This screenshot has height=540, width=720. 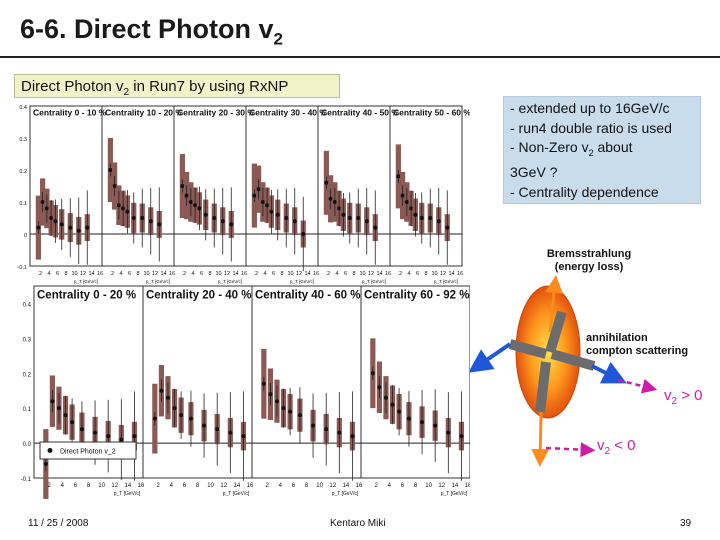 I want to click on y-tick-label: -0.1, so click(x=26, y=480).